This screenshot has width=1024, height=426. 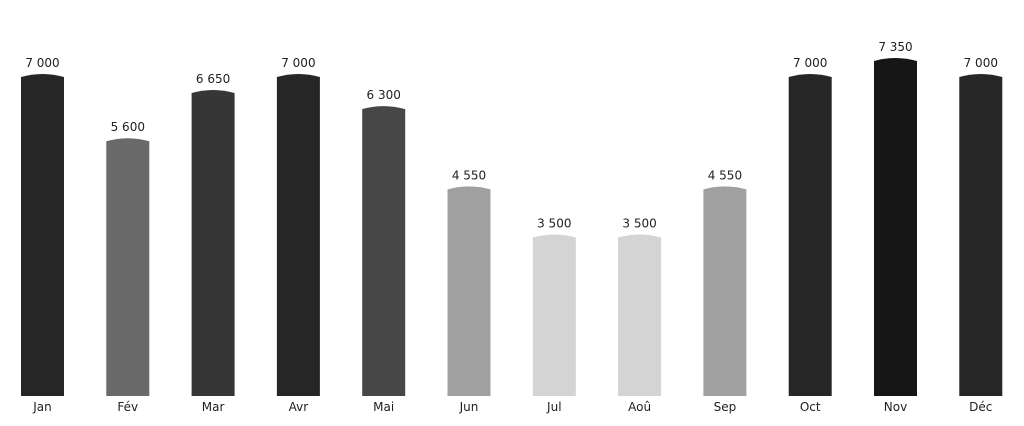 What do you see at coordinates (553, 407) in the screenshot?
I see `x-tick-label: Jul` at bounding box center [553, 407].